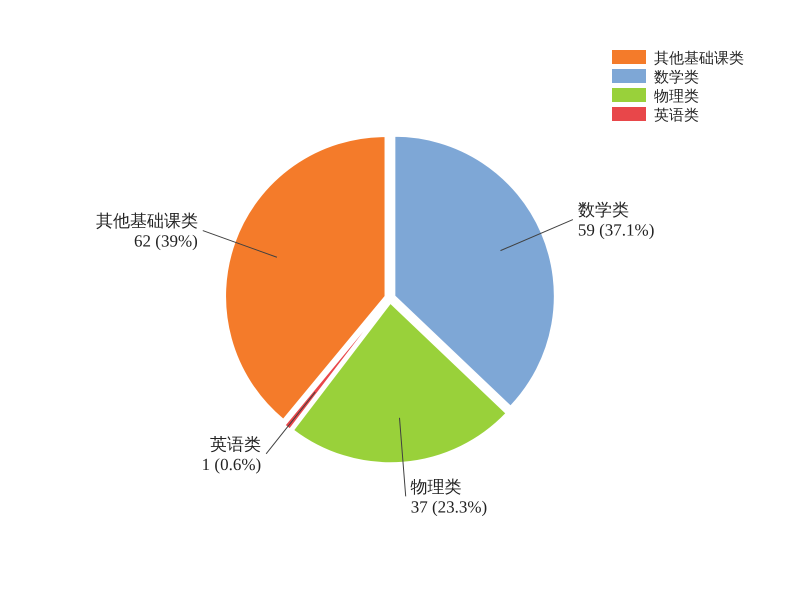 The width and height of the screenshot is (799, 607). Describe the element at coordinates (436, 486) in the screenshot. I see `slice-label: 物理类` at that location.